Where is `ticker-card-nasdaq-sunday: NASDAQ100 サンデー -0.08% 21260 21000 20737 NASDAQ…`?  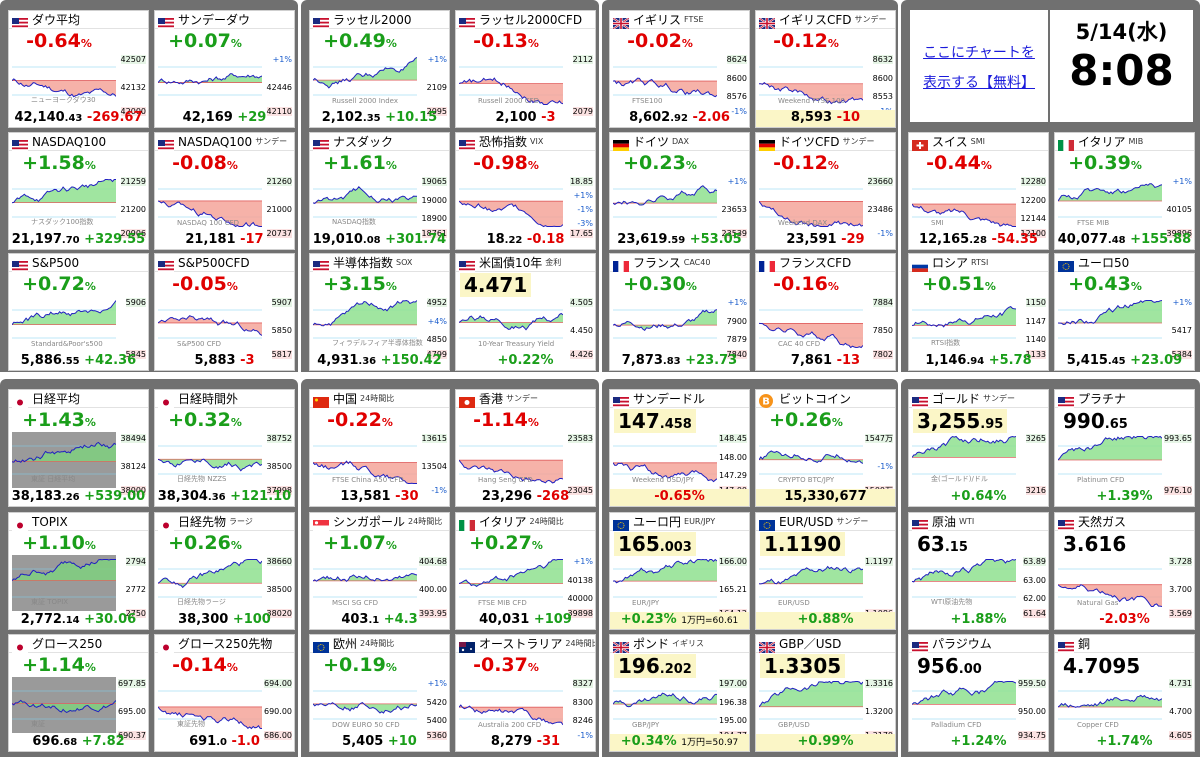
ticker-card-nasdaq-sunday: NASDAQ100 サンデー -0.08% 21260 21000 20737 NASDAQ… is located at coordinates (224, 191).